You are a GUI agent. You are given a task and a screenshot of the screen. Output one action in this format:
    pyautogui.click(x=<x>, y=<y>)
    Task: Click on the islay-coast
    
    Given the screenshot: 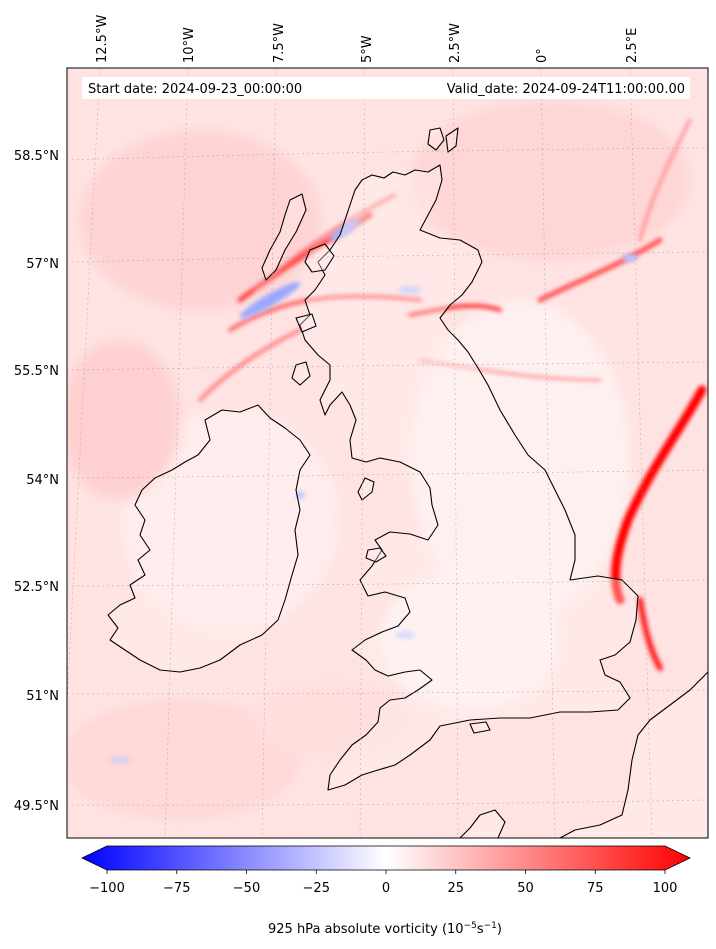 What is the action you would take?
    pyautogui.click(x=301, y=373)
    